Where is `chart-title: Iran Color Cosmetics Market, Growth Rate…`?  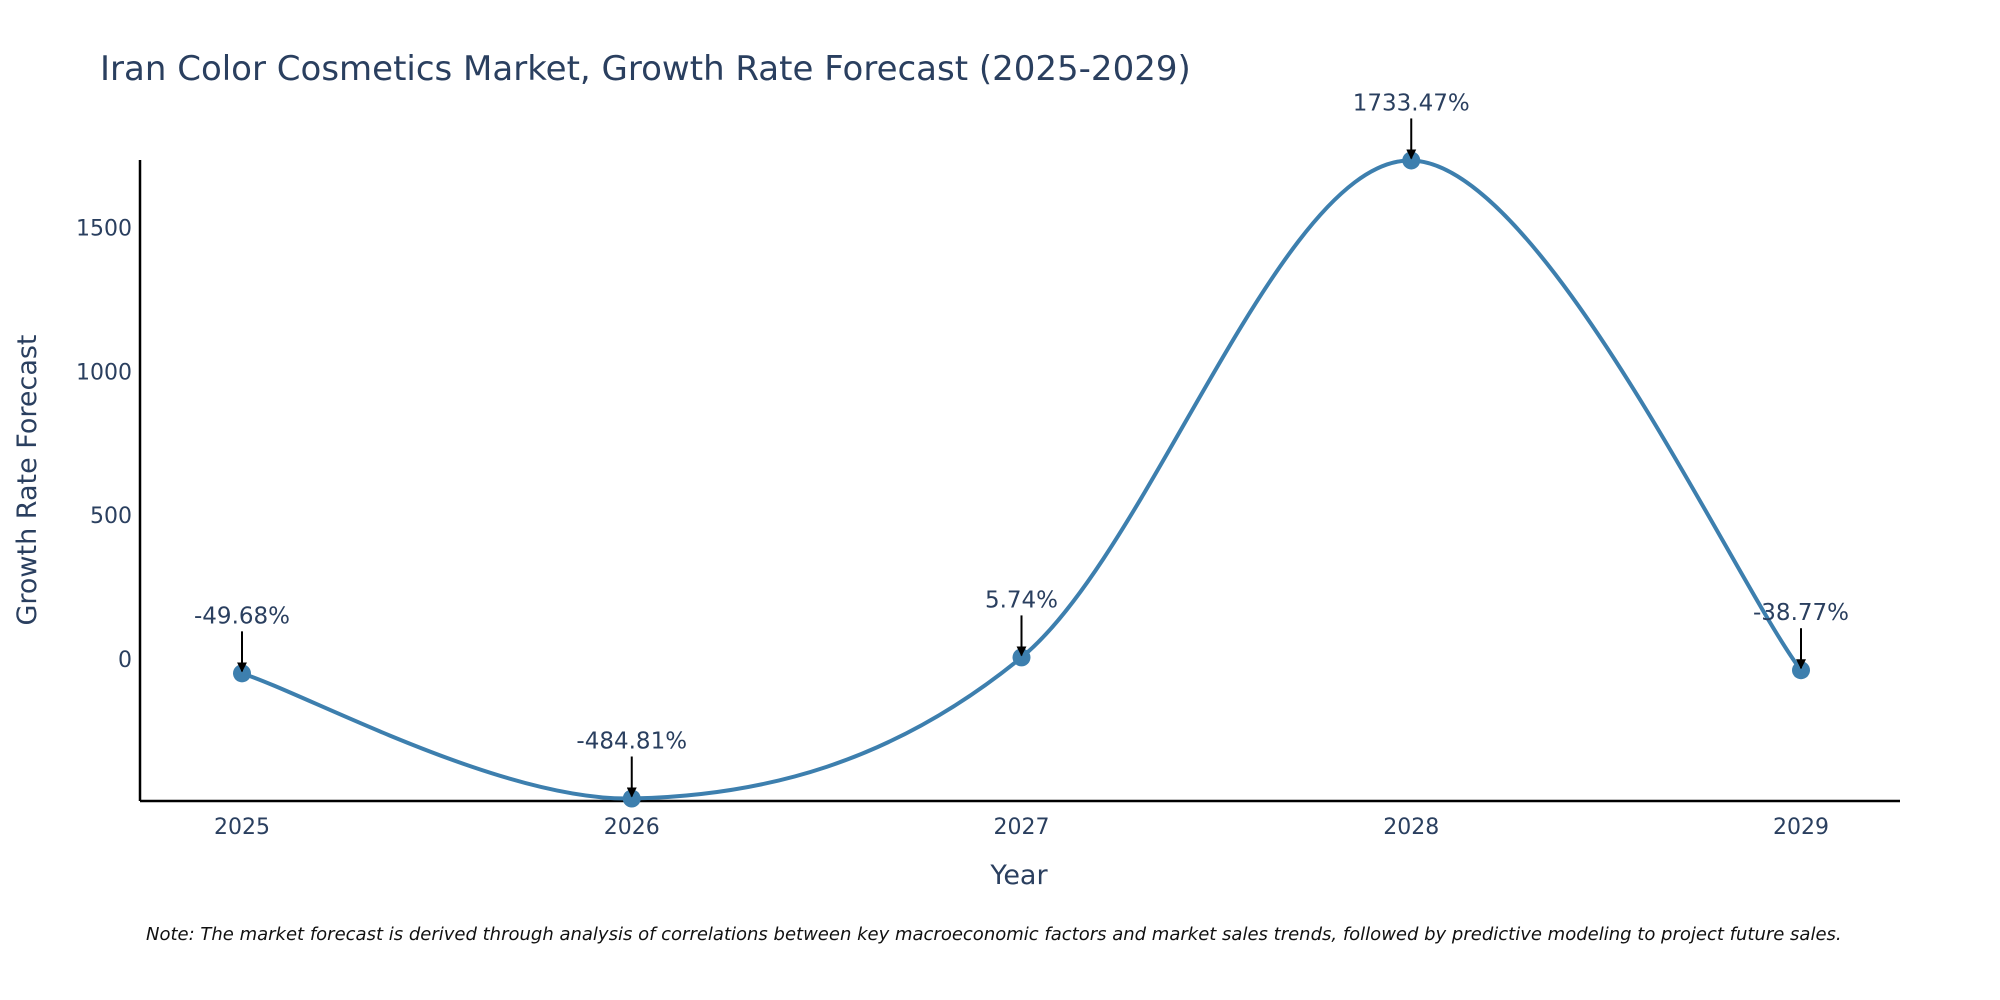 chart-title: Iran Color Cosmetics Market, Growth Rate… is located at coordinates (645, 69).